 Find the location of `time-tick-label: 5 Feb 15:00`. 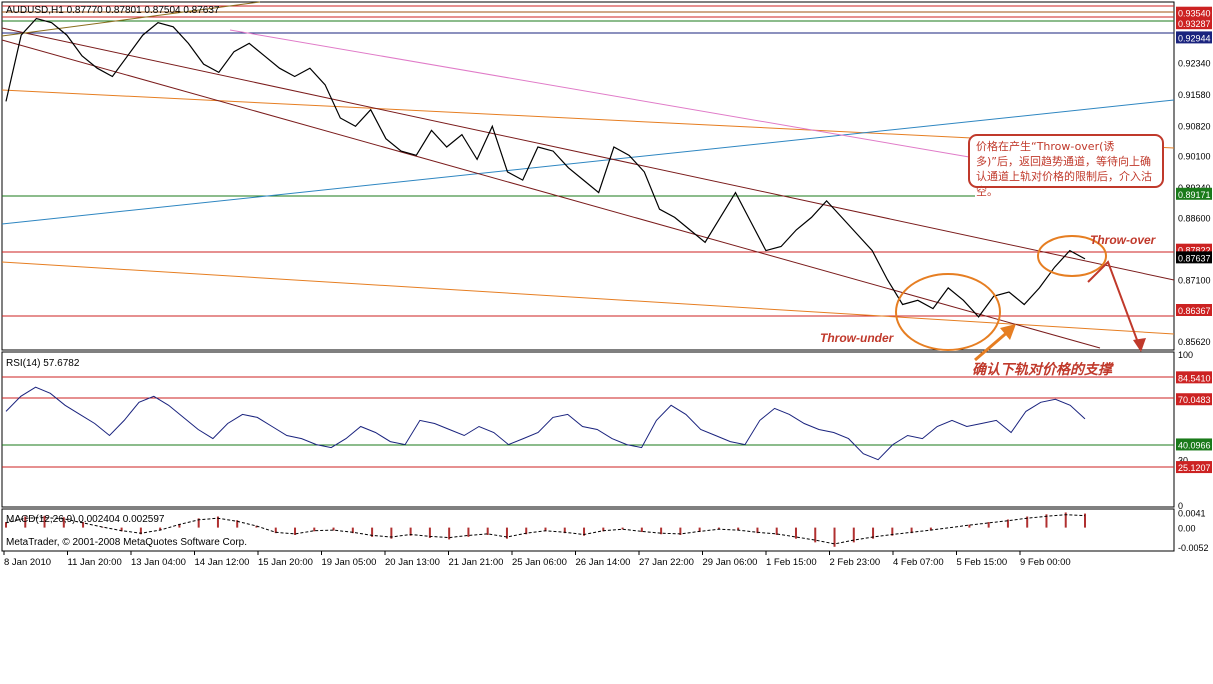

time-tick-label: 5 Feb 15:00 is located at coordinates (982, 562).